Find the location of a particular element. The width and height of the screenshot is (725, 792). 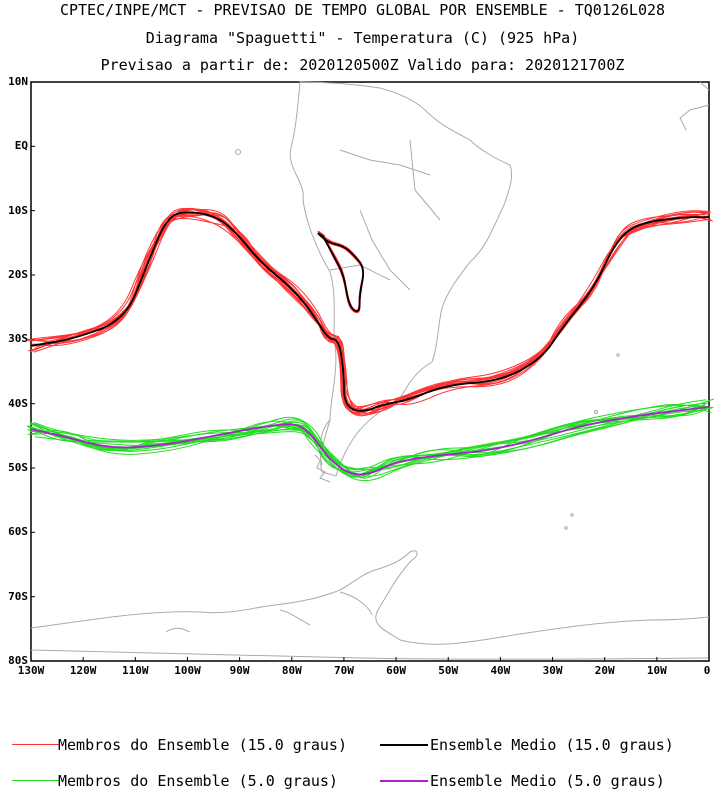

lat-label: 60S is located at coordinates (18, 532).